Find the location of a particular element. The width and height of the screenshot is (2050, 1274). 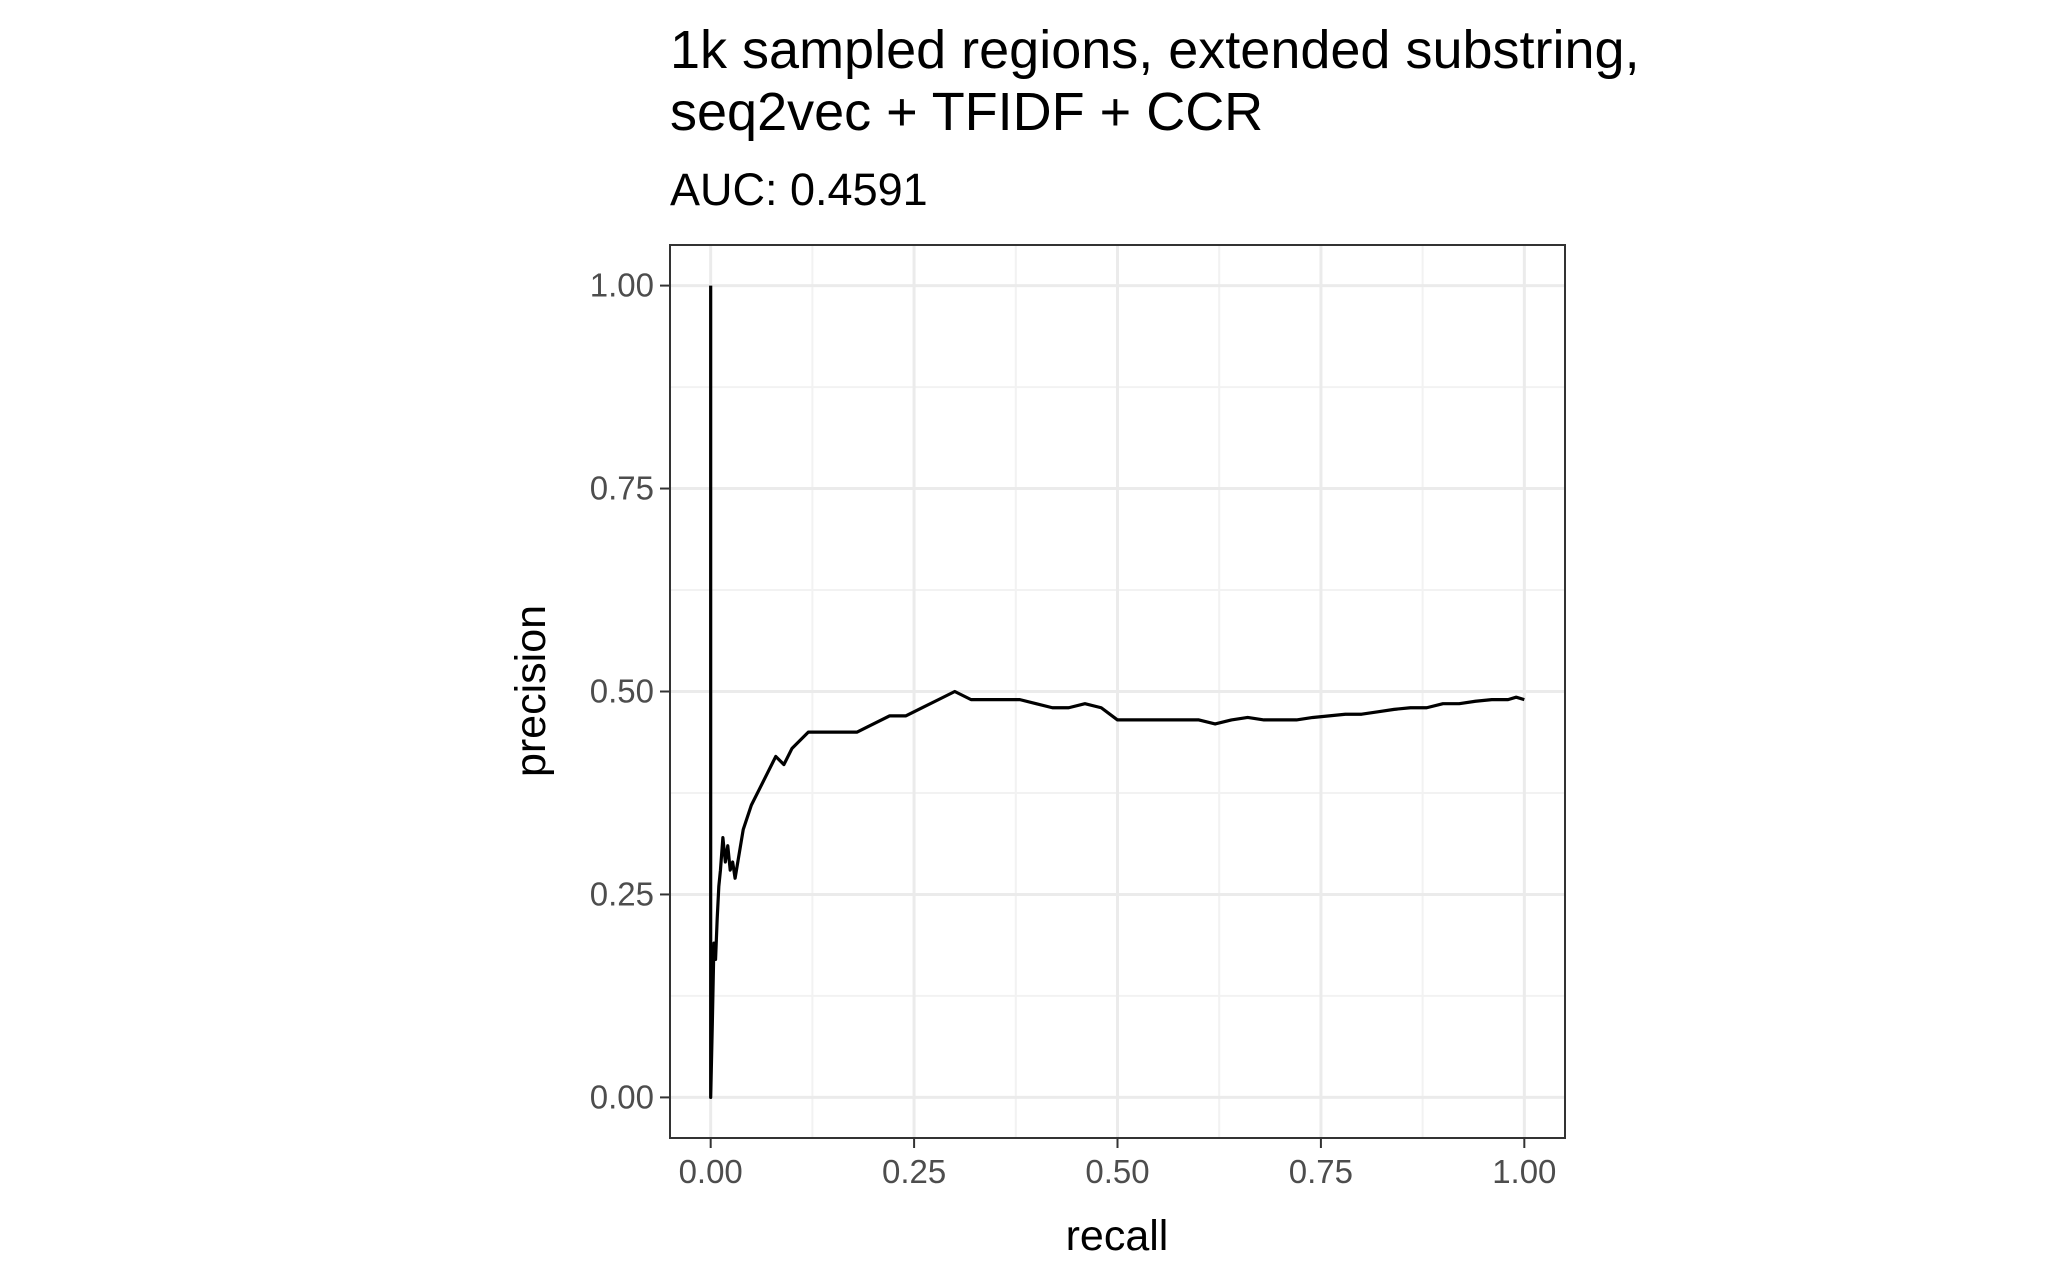

x-tick-label: 0.75 is located at coordinates (1321, 1171).